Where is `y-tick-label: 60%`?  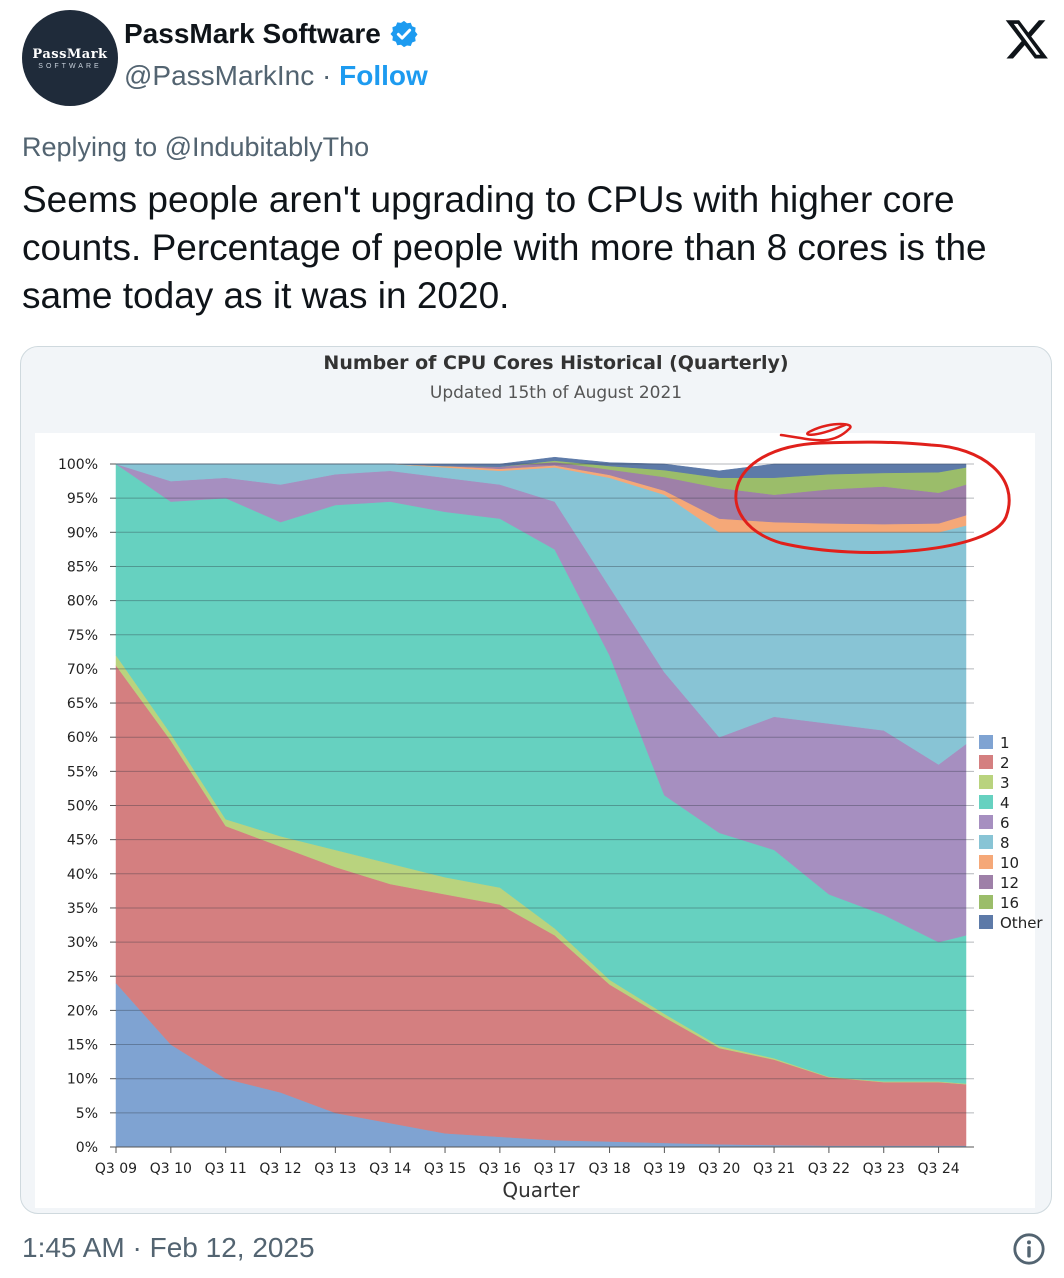 y-tick-label: 60% is located at coordinates (82, 738).